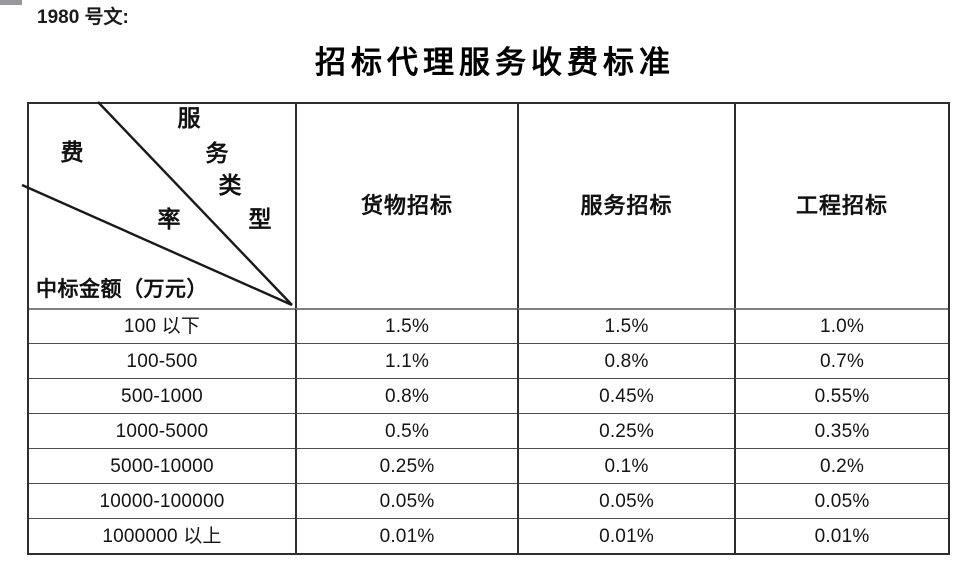 This screenshot has height=581, width=976. I want to click on value-cell: 0.45%, so click(625, 395).